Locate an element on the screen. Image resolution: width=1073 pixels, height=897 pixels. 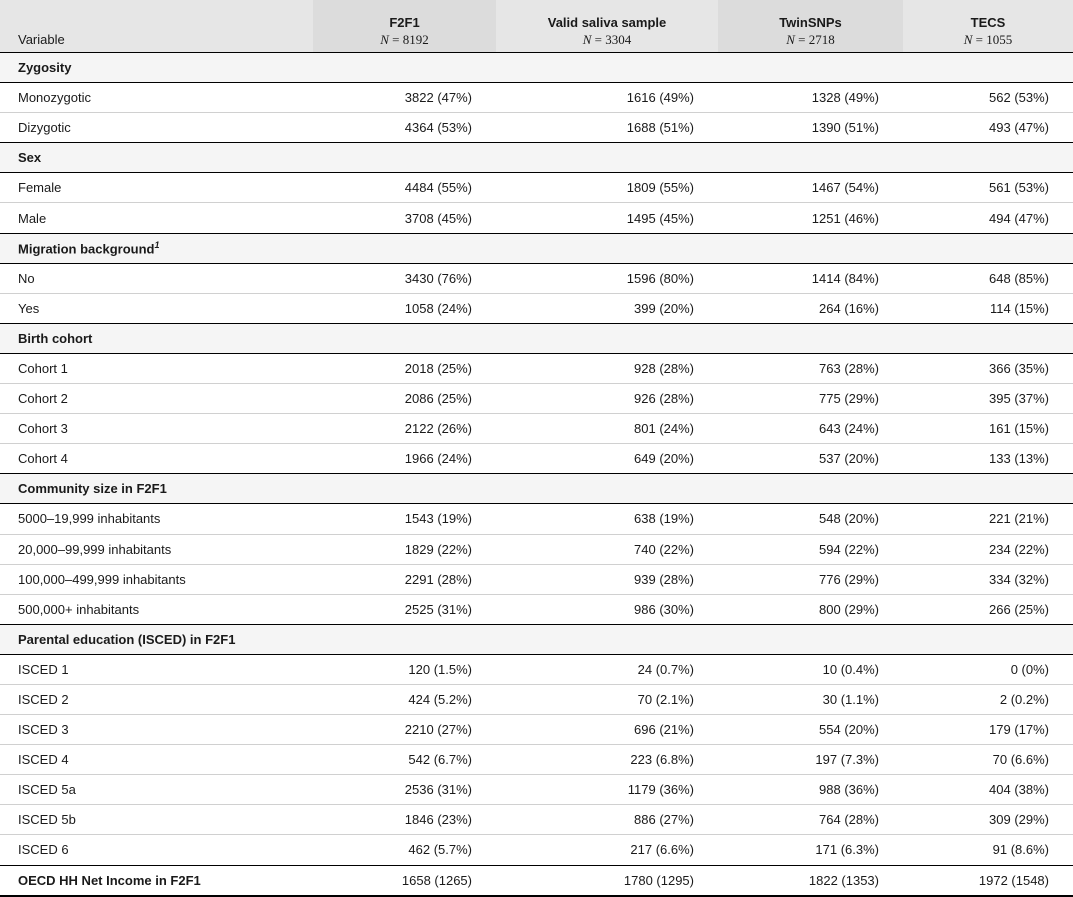
cell: 133 (13%) is located at coordinates (988, 458).